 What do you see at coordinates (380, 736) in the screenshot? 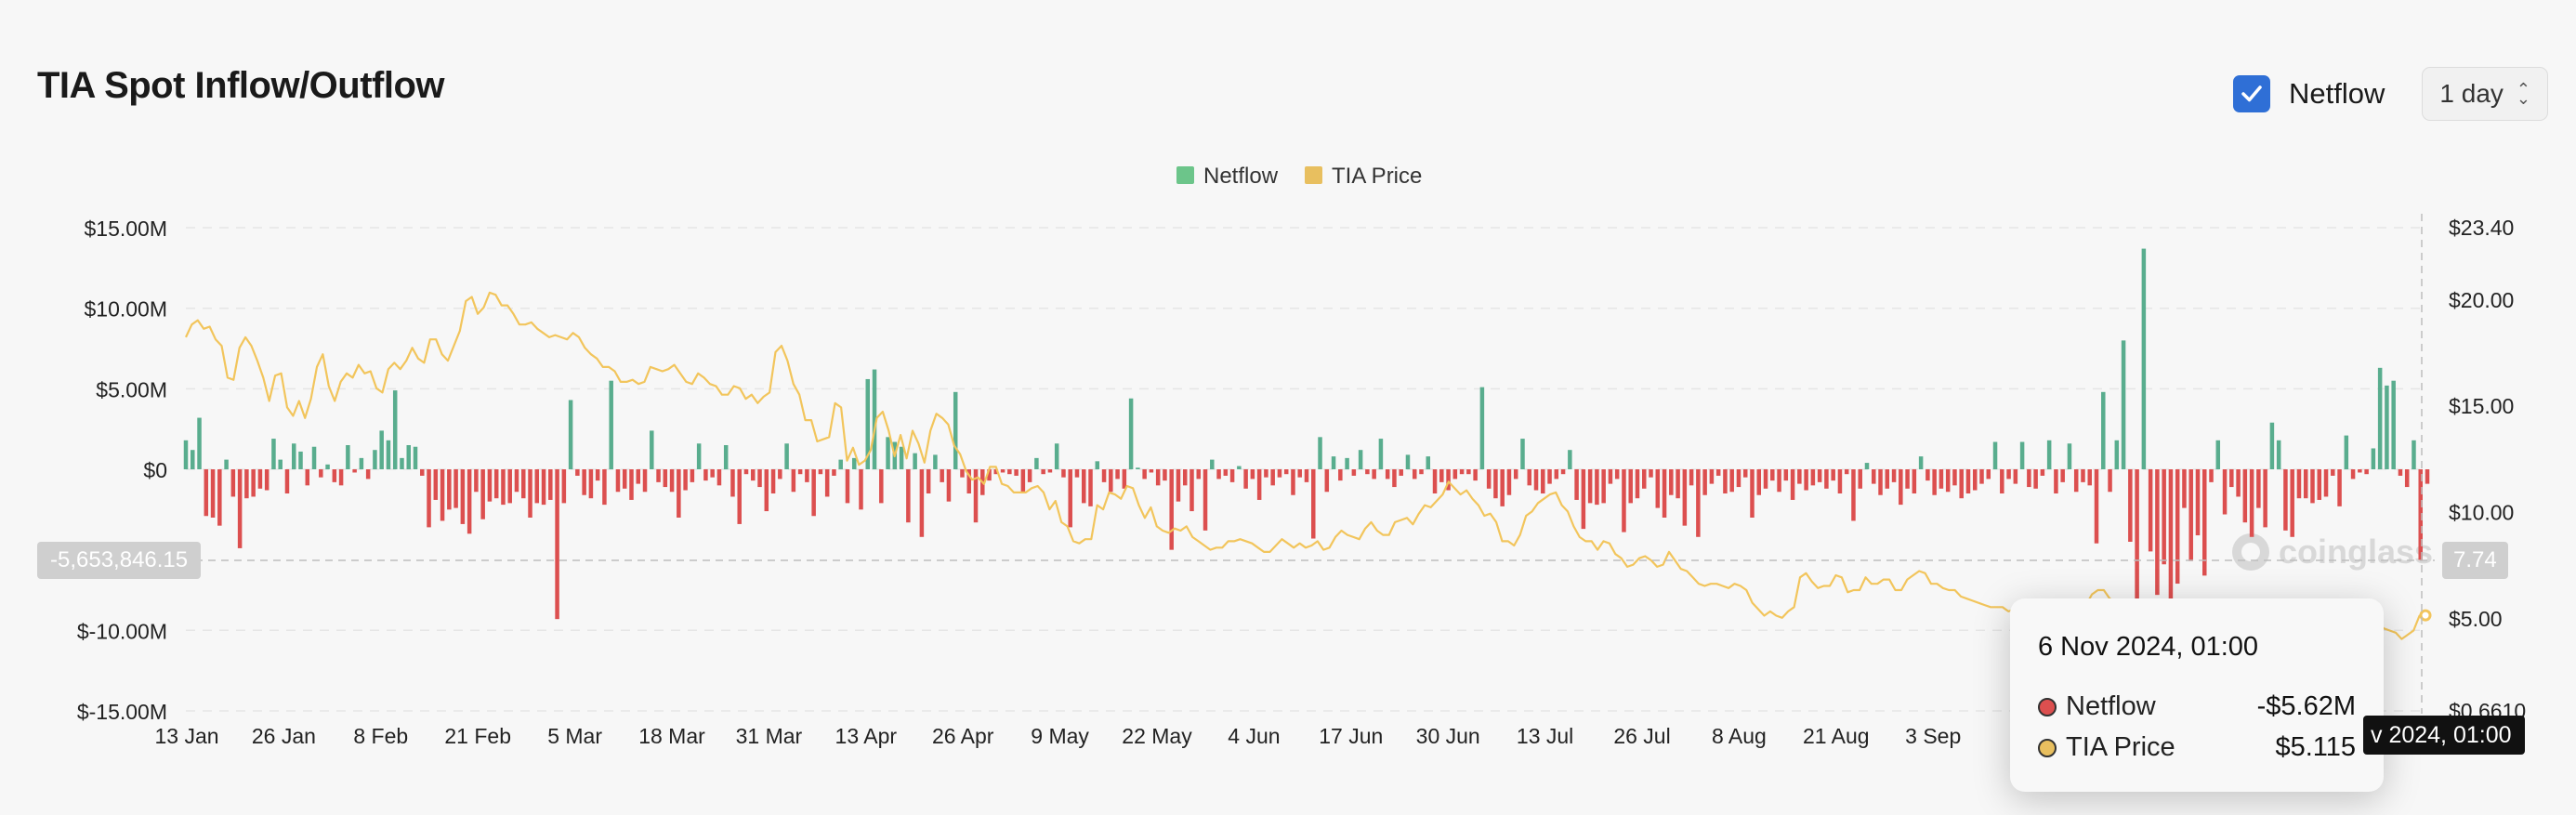
I see `x-tick-label: 8 Feb` at bounding box center [380, 736].